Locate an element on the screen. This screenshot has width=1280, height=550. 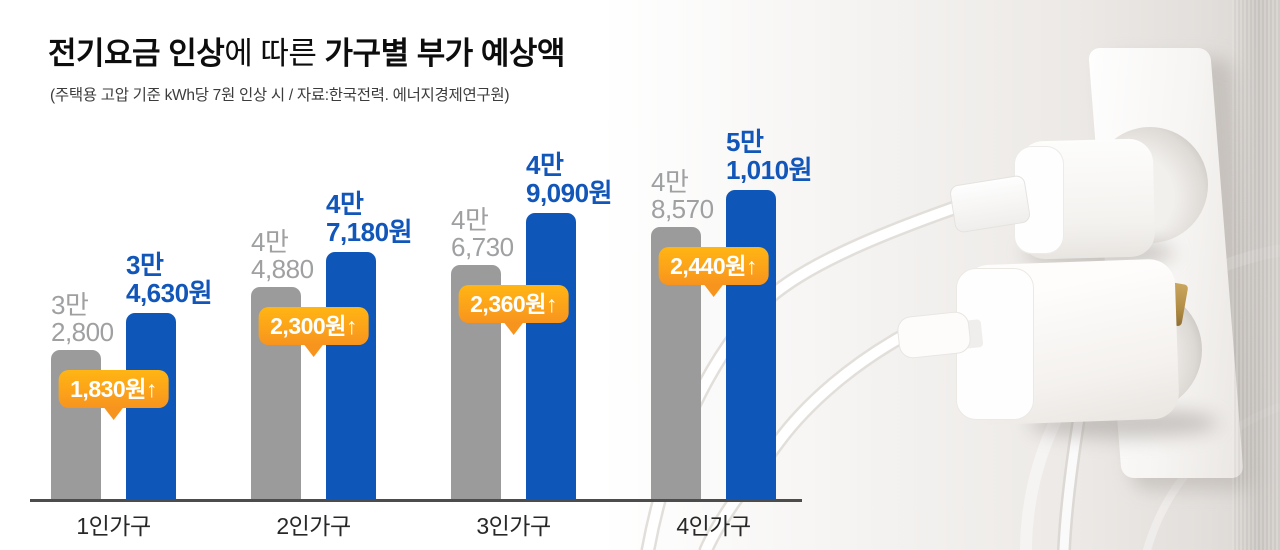
value-line: 4,630원 is located at coordinates (169, 293).